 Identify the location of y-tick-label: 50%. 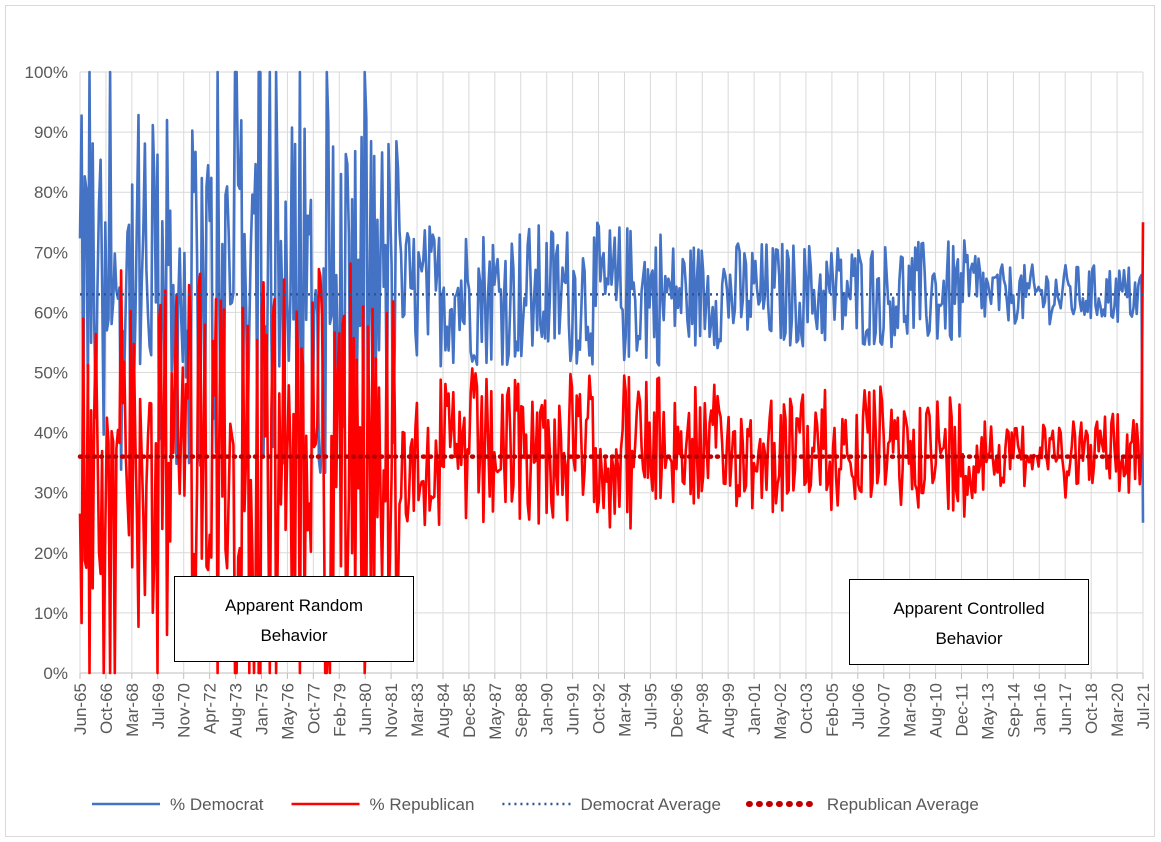
(51, 373).